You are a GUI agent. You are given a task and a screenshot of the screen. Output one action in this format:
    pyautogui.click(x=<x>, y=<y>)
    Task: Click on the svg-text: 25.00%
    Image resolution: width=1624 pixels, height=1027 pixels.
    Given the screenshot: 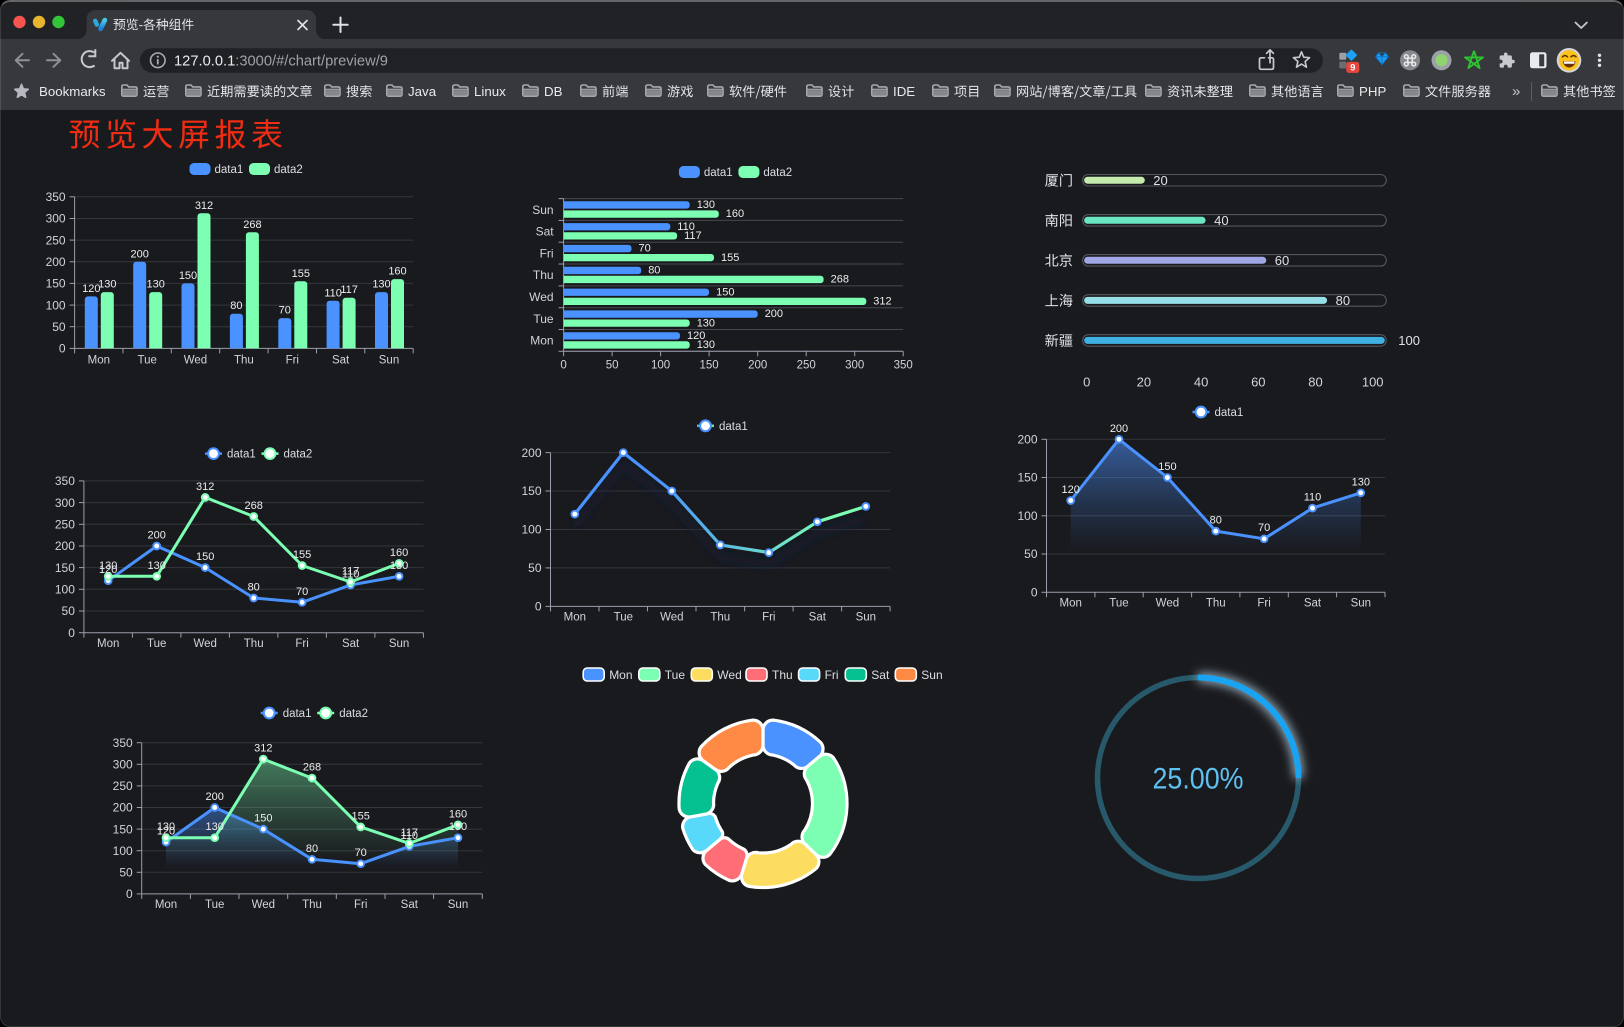 What is the action you would take?
    pyautogui.click(x=1198, y=779)
    